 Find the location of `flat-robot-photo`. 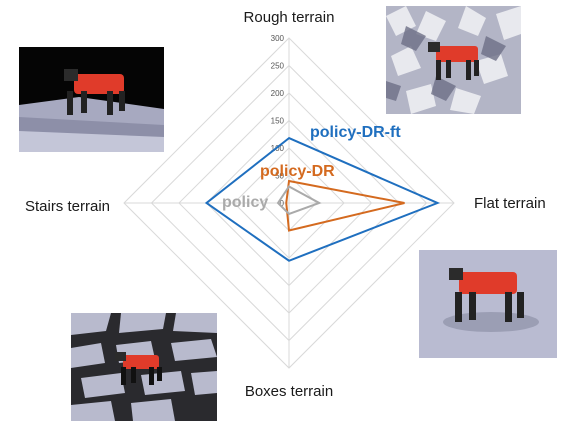

flat-robot-photo is located at coordinates (488, 304).